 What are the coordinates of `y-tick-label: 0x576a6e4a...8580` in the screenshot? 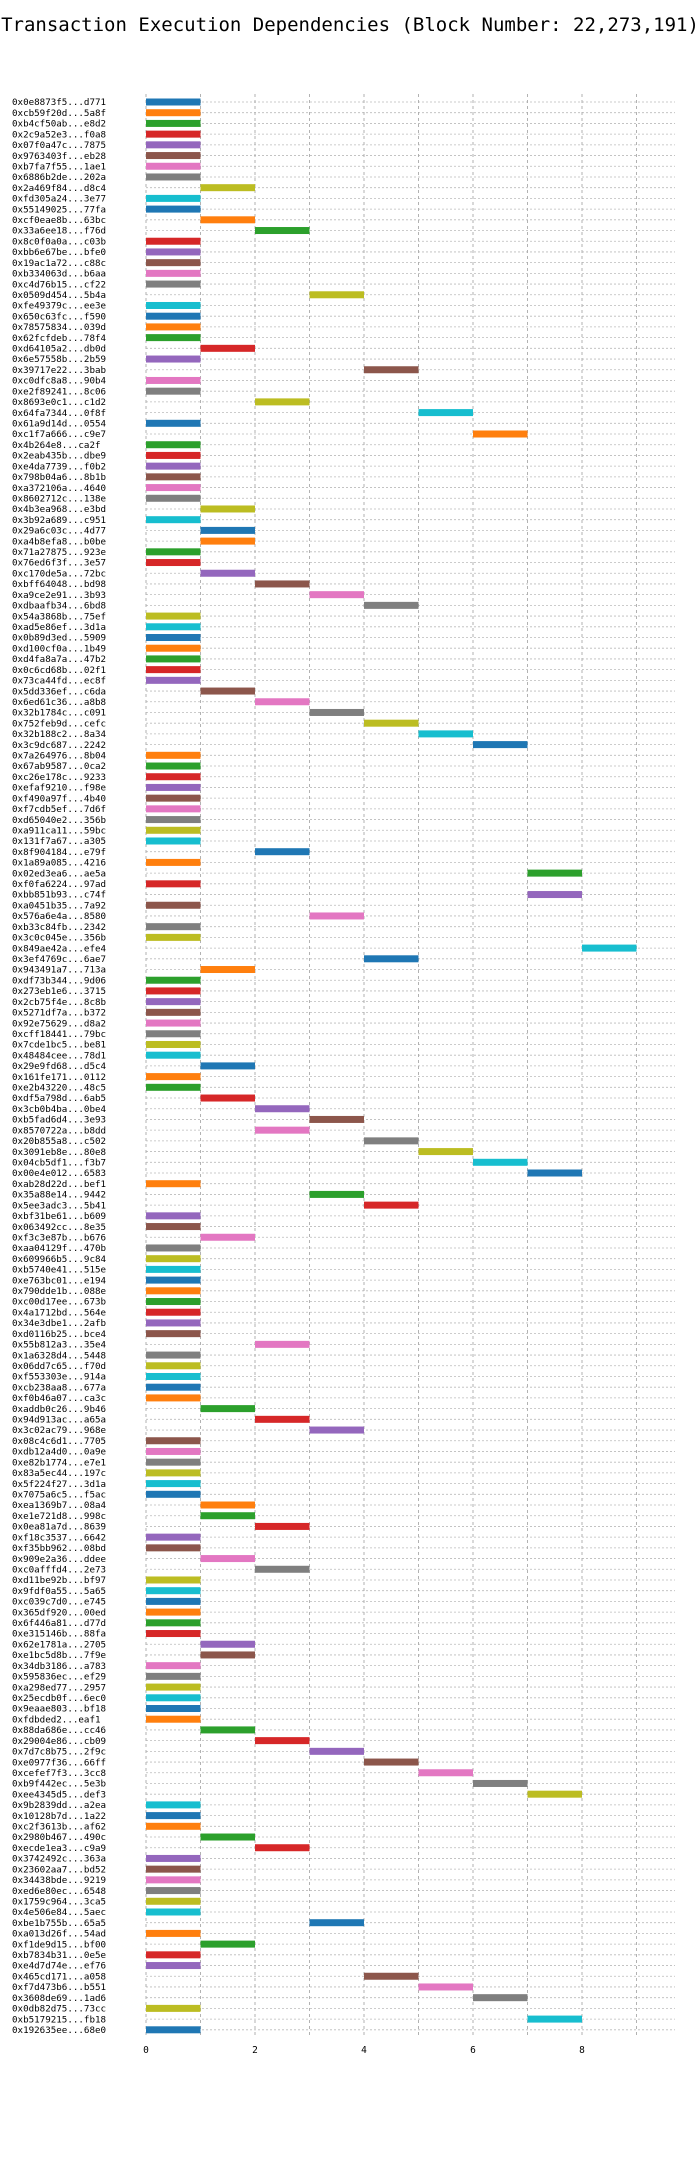 It's located at (59, 916).